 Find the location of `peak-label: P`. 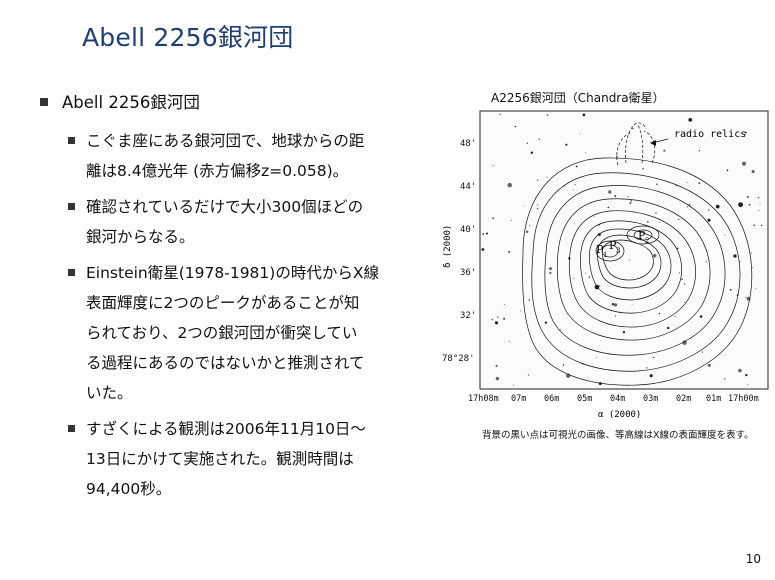

peak-label: P is located at coordinates (642, 235).